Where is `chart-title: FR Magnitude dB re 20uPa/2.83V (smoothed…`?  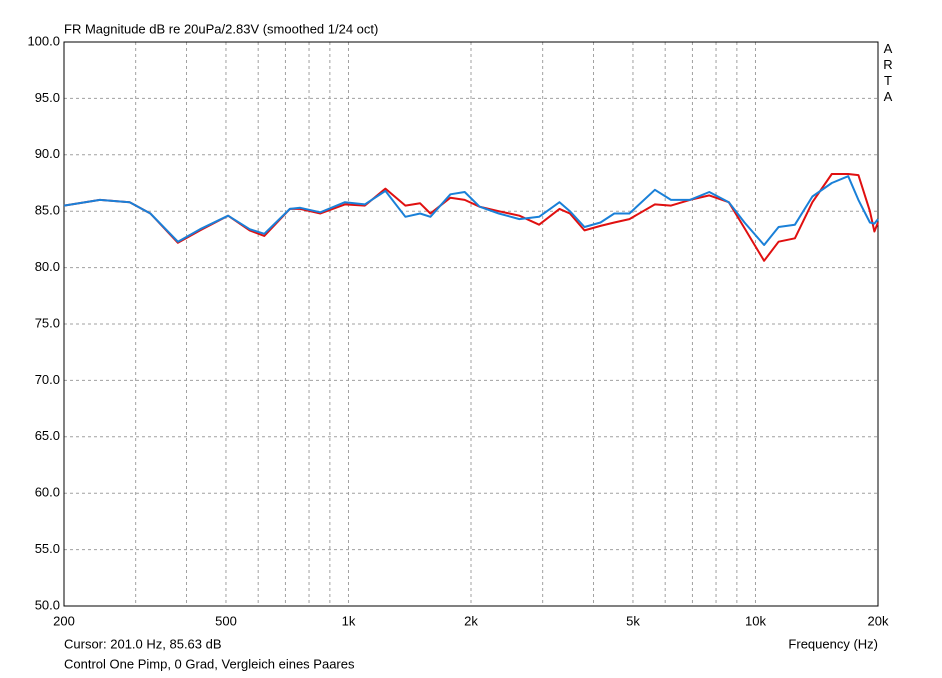 chart-title: FR Magnitude dB re 20uPa/2.83V (smoothed… is located at coordinates (221, 28).